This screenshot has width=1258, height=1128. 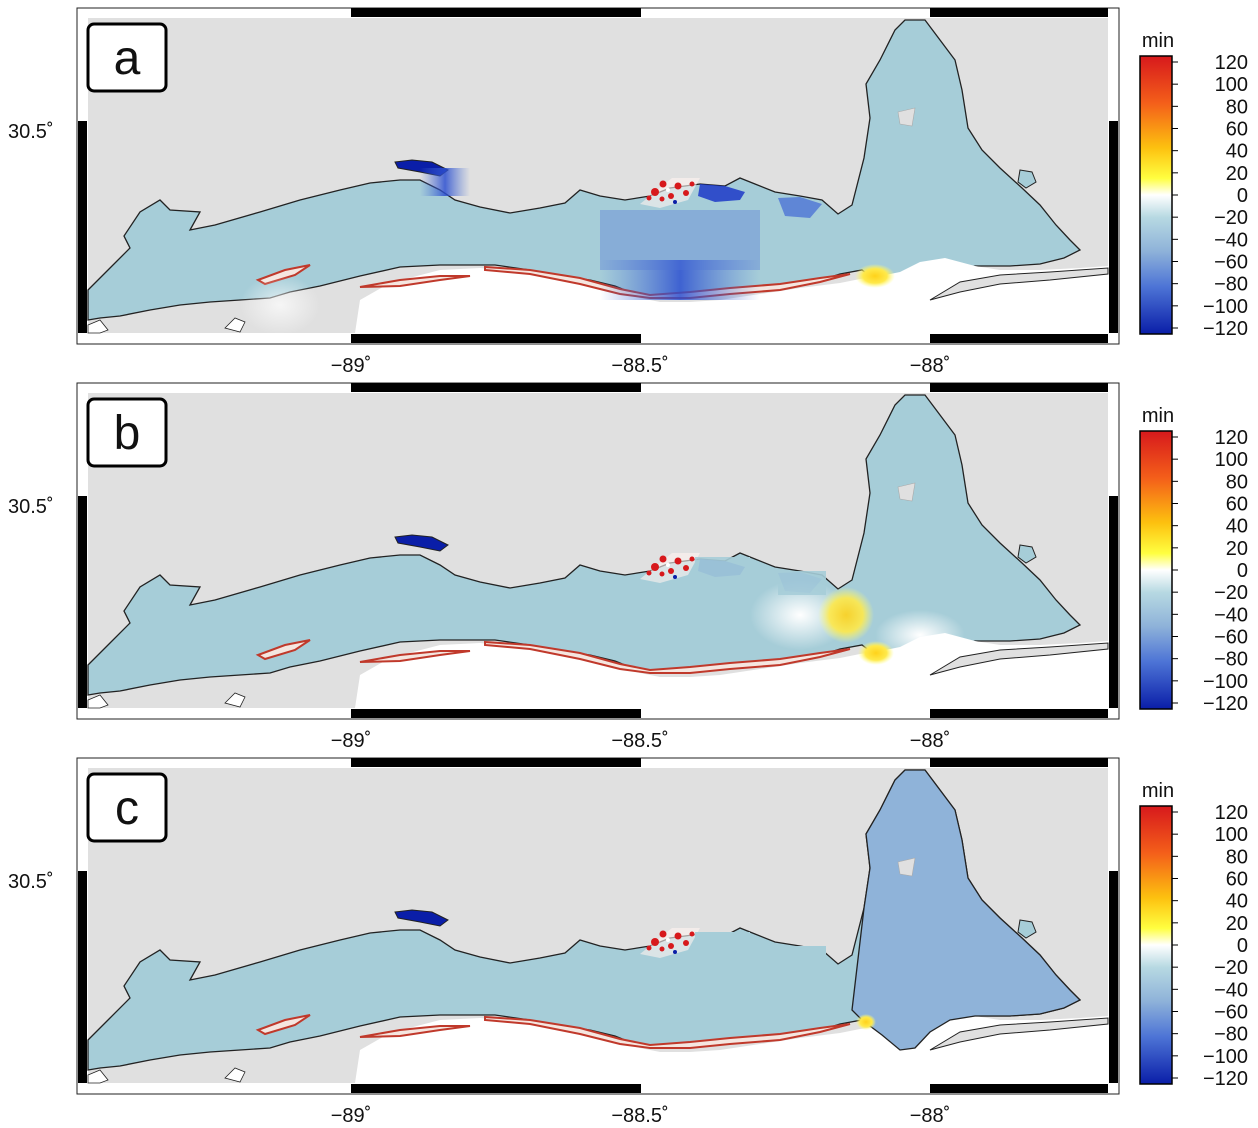 What do you see at coordinates (930, 366) in the screenshot?
I see `lon-tick-label-a-2: −88˚` at bounding box center [930, 366].